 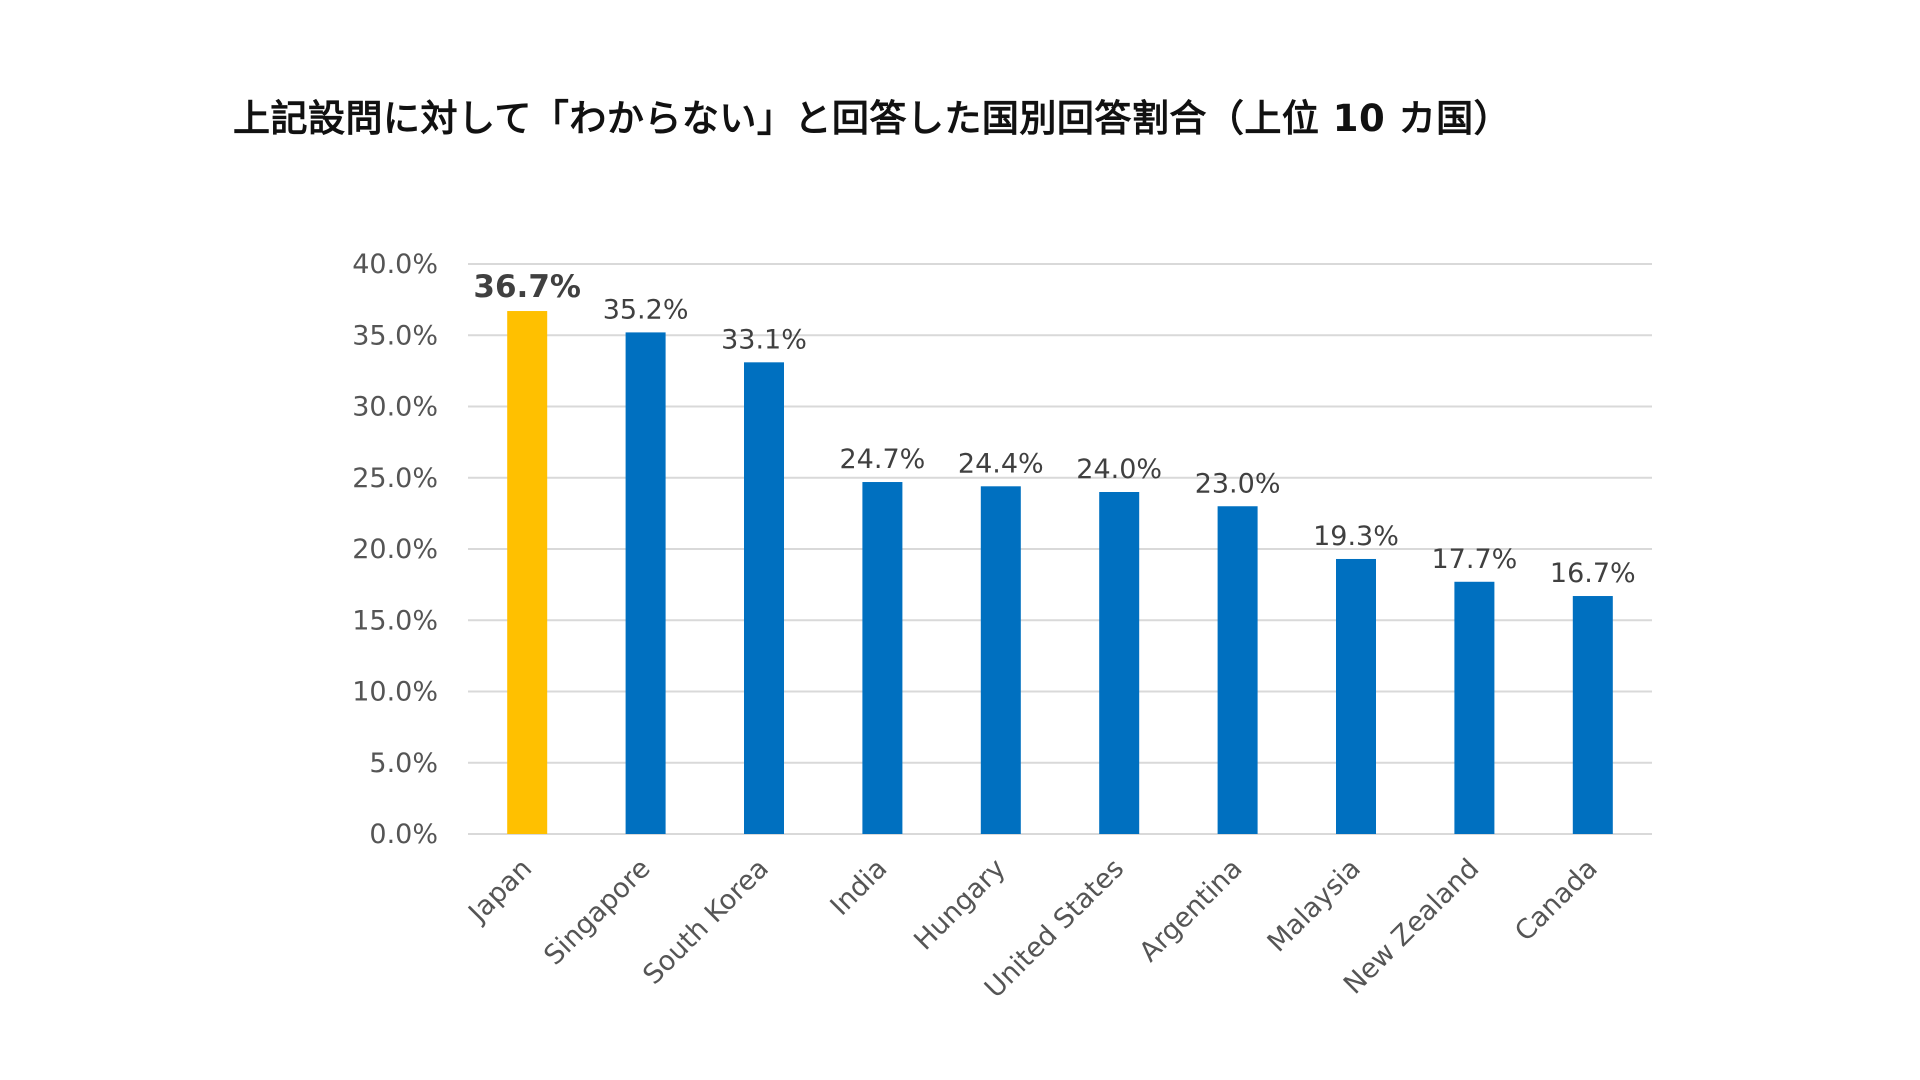 I want to click on bar-japan, so click(x=527, y=572).